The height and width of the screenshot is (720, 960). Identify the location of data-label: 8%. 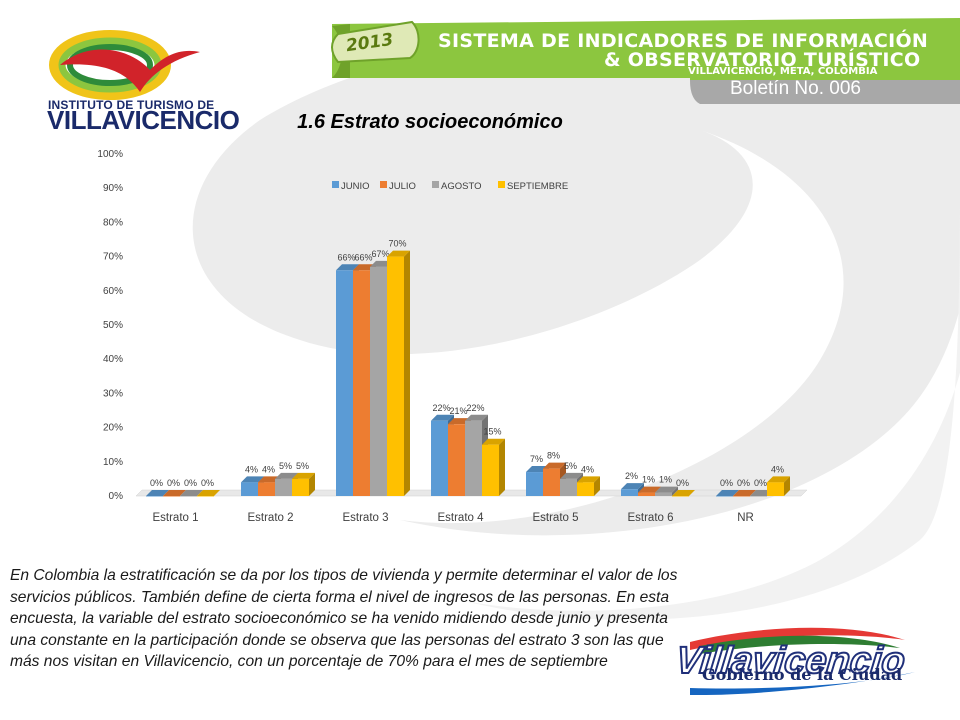
(553, 456).